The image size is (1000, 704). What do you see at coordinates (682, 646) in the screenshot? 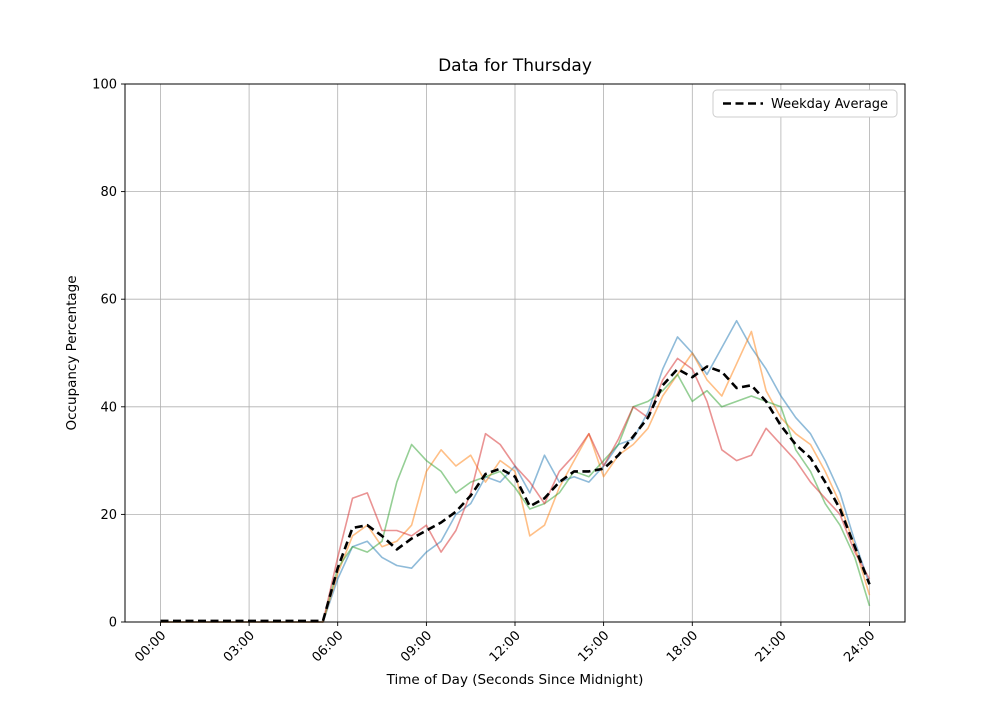
I see `x-tick-label: 18:00` at bounding box center [682, 646].